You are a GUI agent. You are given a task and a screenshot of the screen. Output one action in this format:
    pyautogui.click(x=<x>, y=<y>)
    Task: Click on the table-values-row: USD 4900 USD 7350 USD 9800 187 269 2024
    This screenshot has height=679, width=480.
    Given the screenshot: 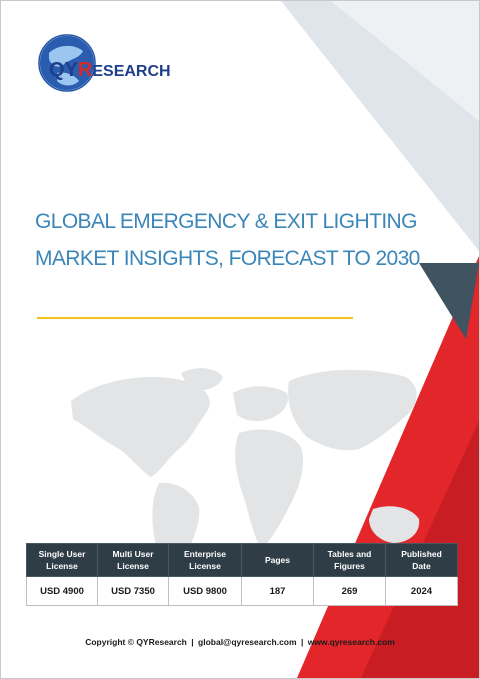 What is the action you would take?
    pyautogui.click(x=242, y=591)
    